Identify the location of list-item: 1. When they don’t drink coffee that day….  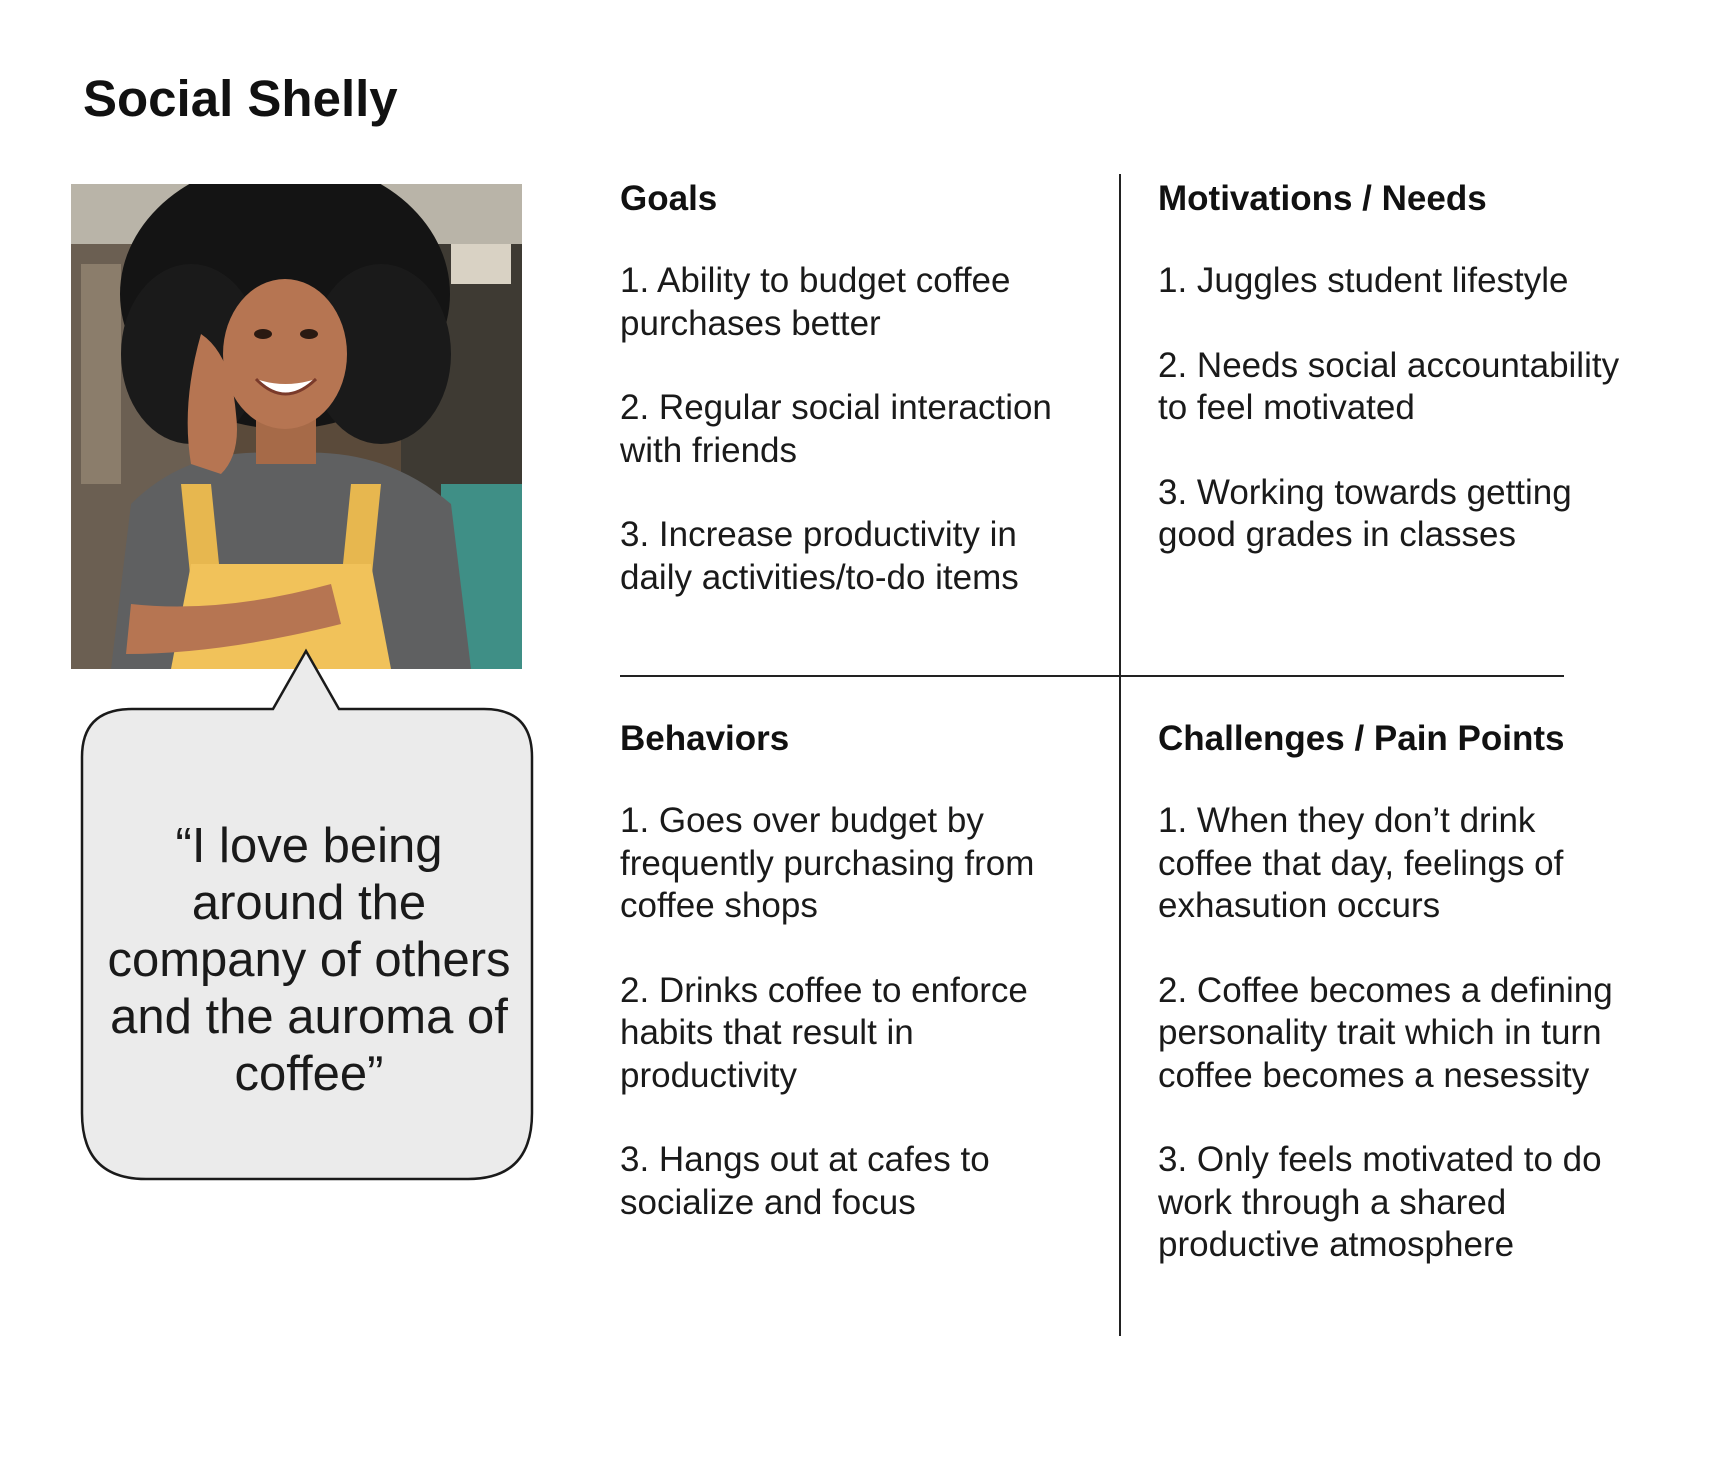
(1361, 863).